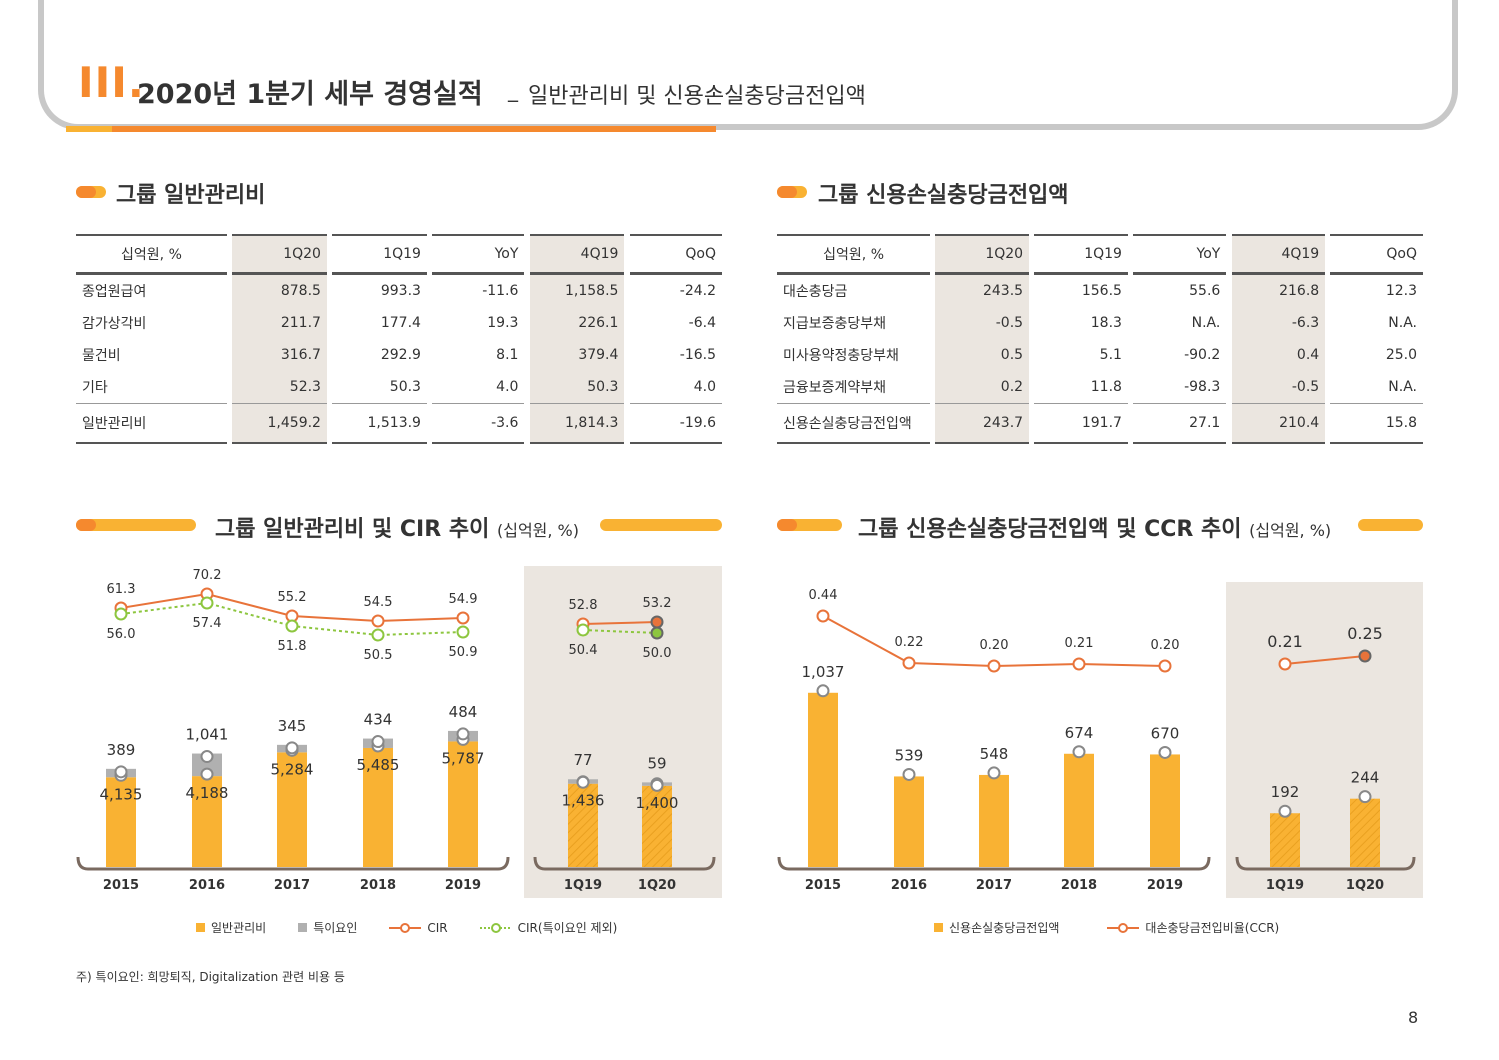 This screenshot has width=1499, height=1060. I want to click on table-cell: 211.7, so click(279, 323).